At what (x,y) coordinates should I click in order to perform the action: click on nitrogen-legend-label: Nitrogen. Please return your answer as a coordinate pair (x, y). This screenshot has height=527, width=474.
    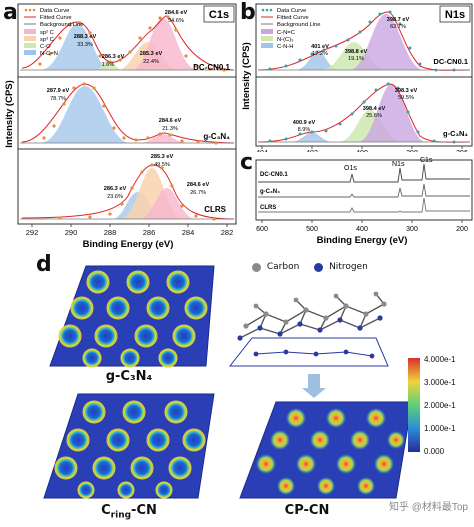
    Looking at the image, I should click on (348, 267).